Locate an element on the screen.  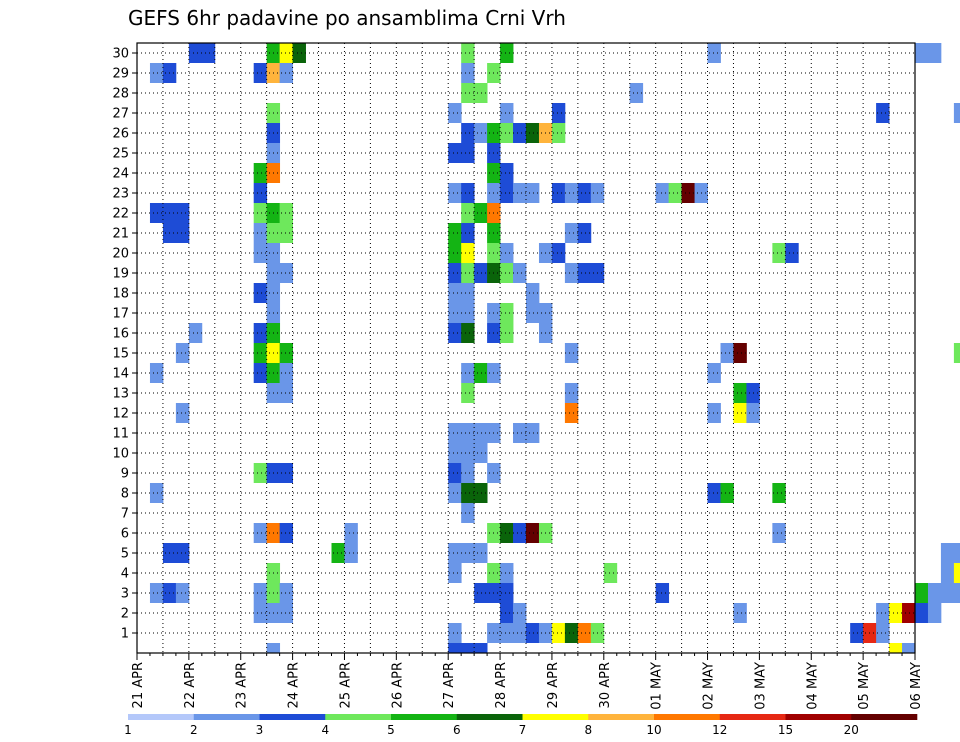
x-tick-label: 22 APR is located at coordinates (190, 685).